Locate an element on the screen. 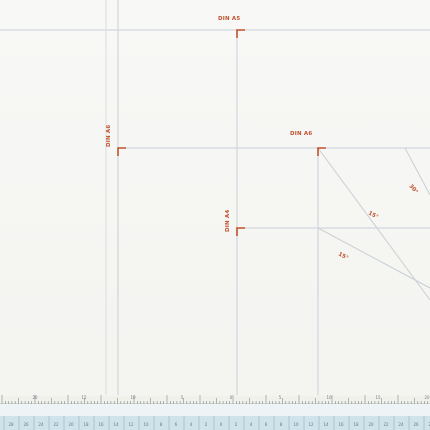  ruler-upper-ticks is located at coordinates (215, 399).